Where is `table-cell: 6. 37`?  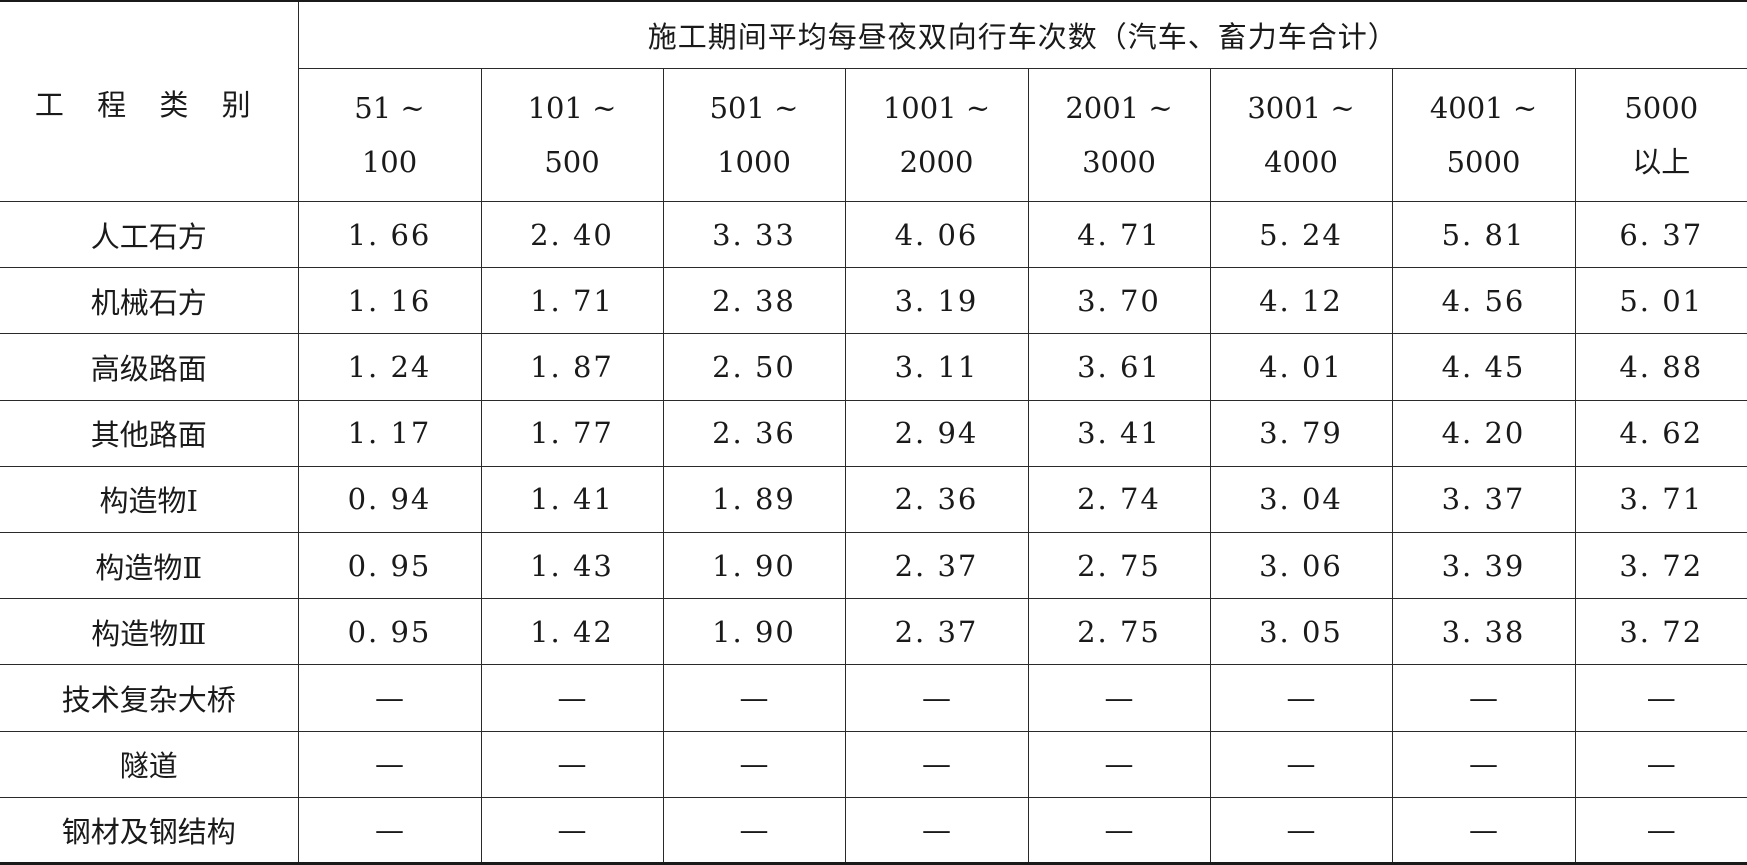 table-cell: 6. 37 is located at coordinates (1660, 234).